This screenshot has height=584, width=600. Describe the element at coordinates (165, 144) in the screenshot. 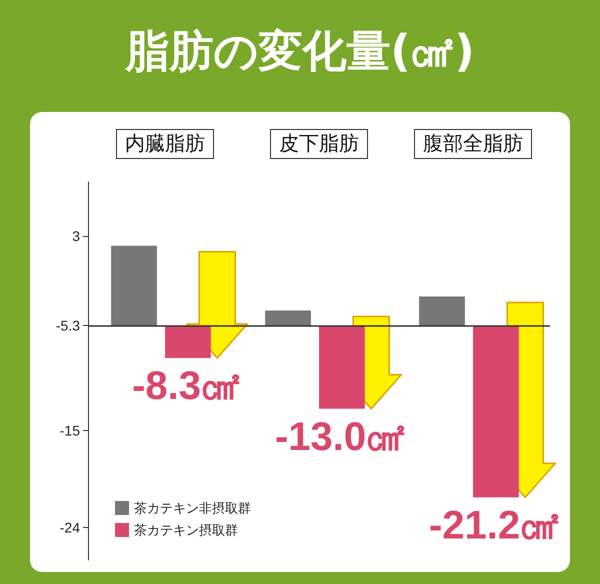

I see `x-tick-label: 内臓脂肪` at that location.